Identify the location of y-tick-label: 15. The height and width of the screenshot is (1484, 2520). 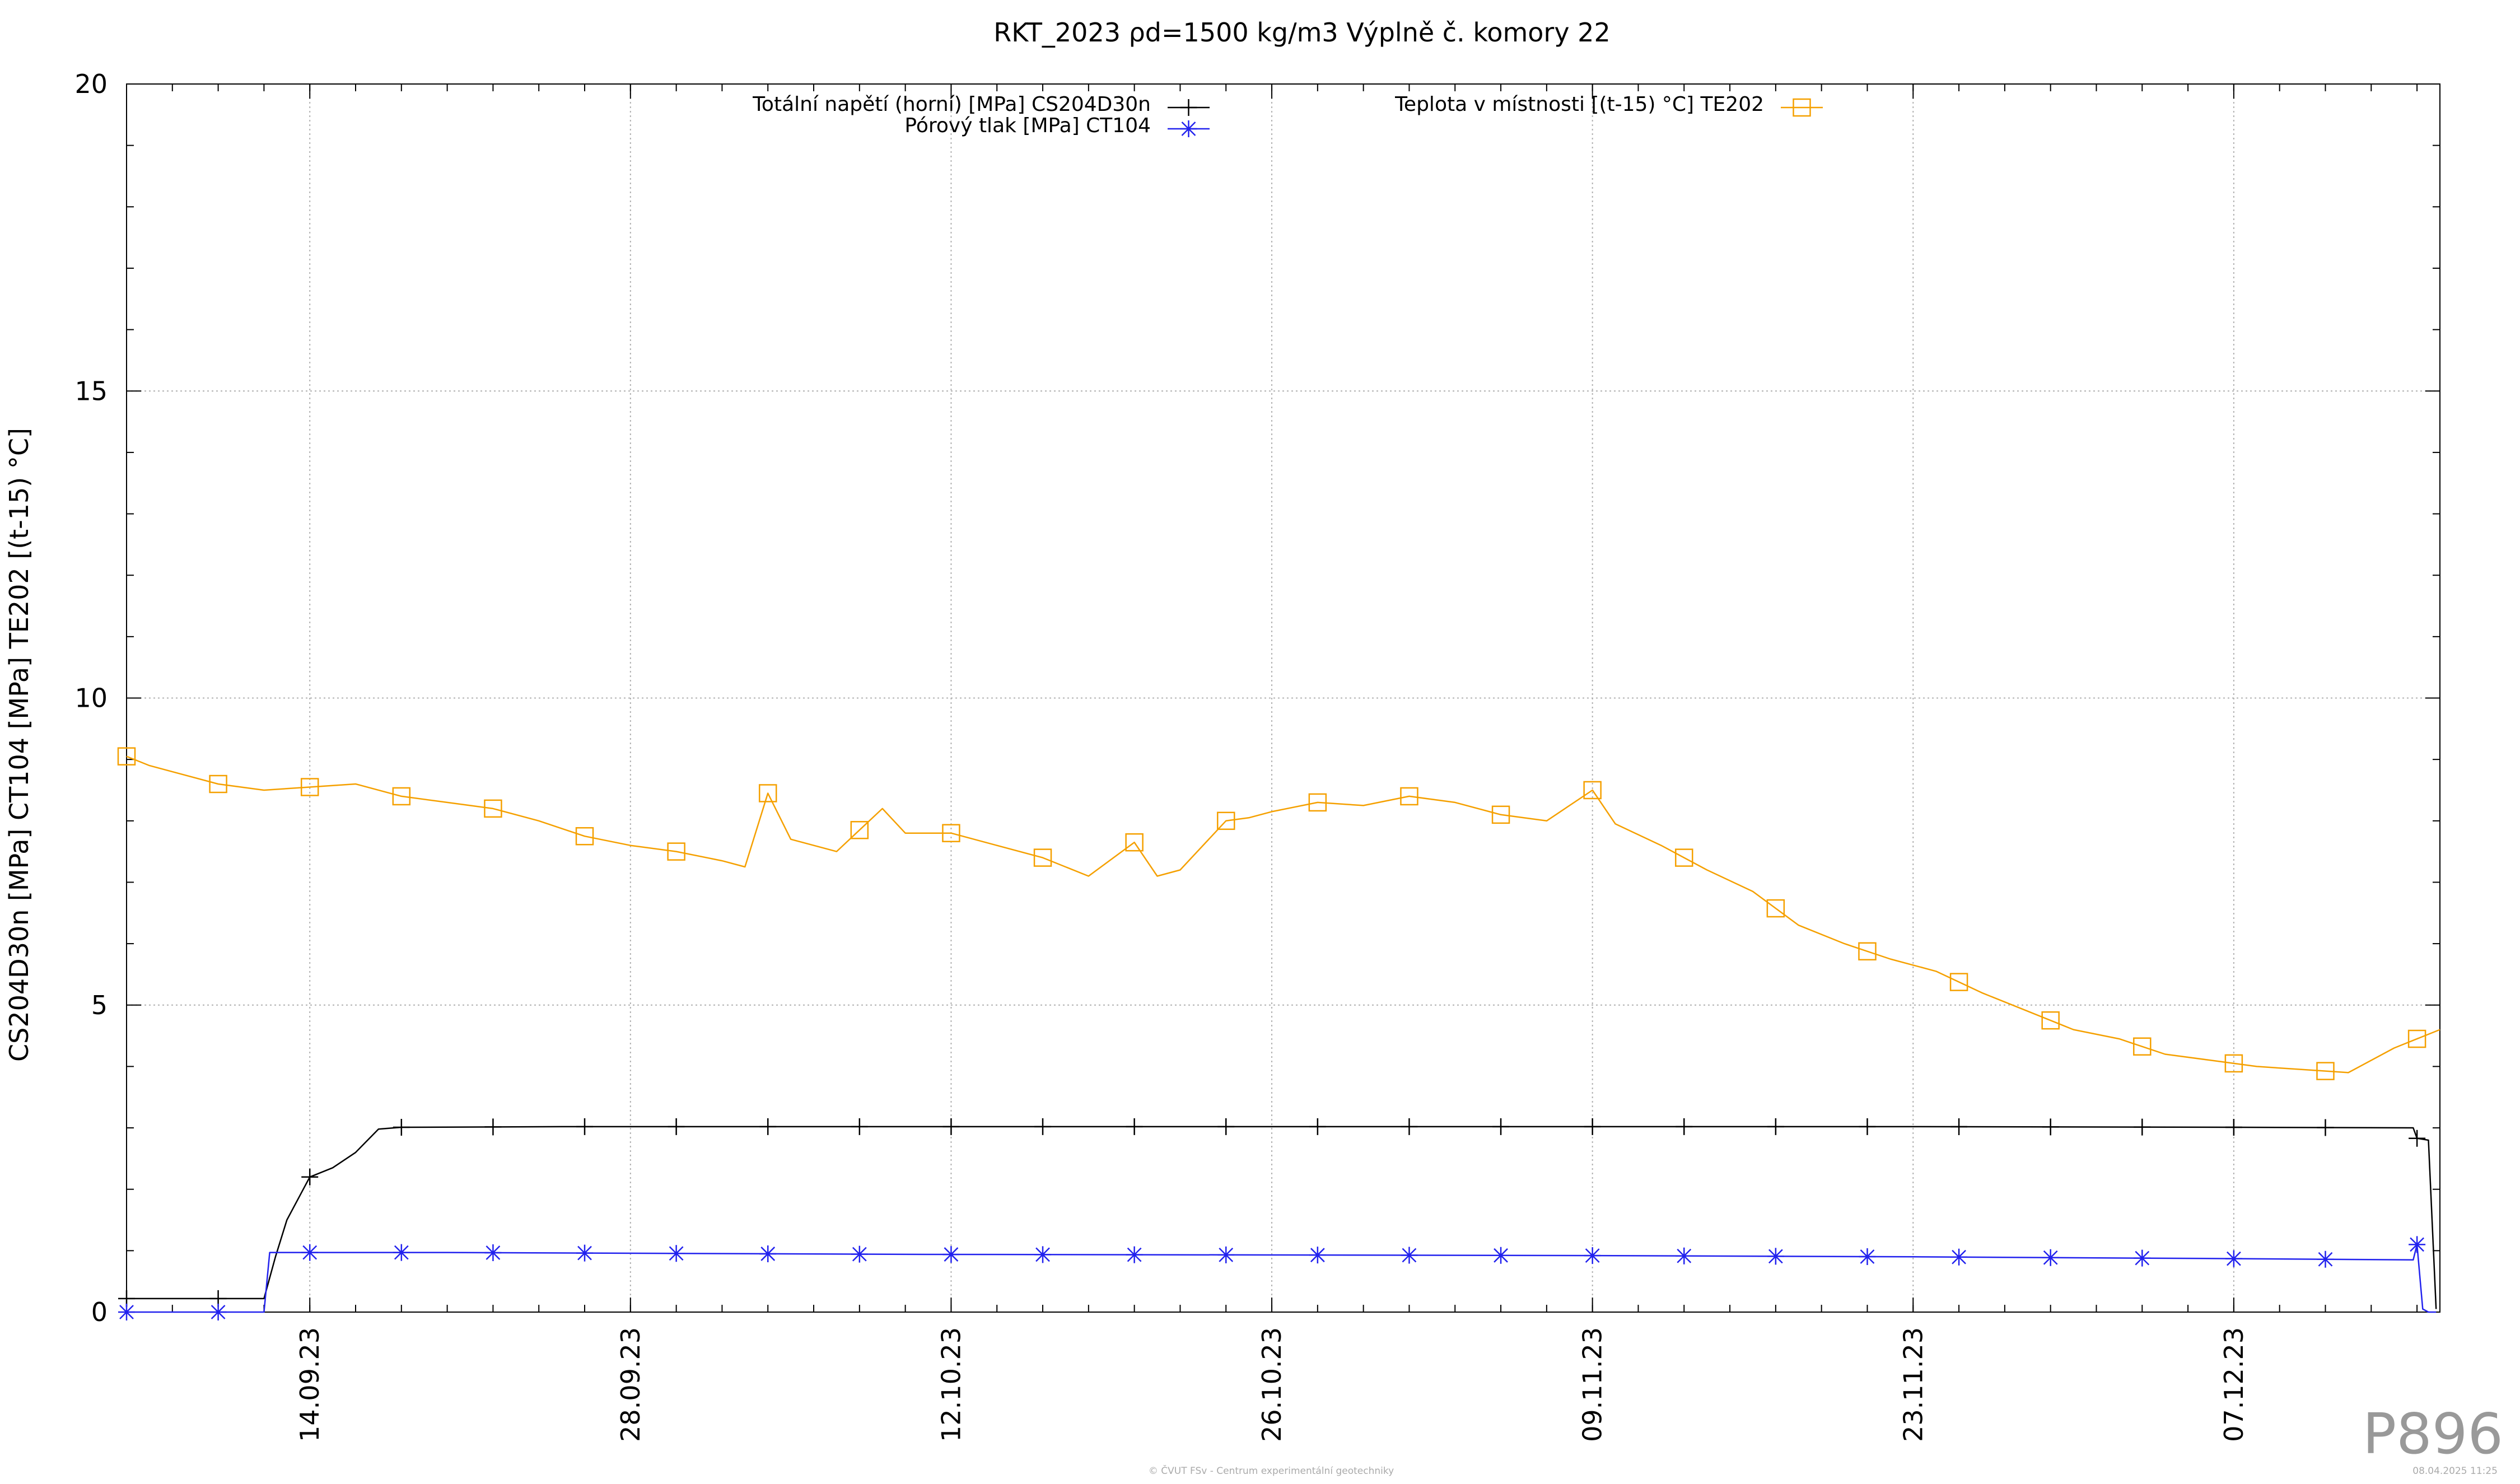
(91, 391).